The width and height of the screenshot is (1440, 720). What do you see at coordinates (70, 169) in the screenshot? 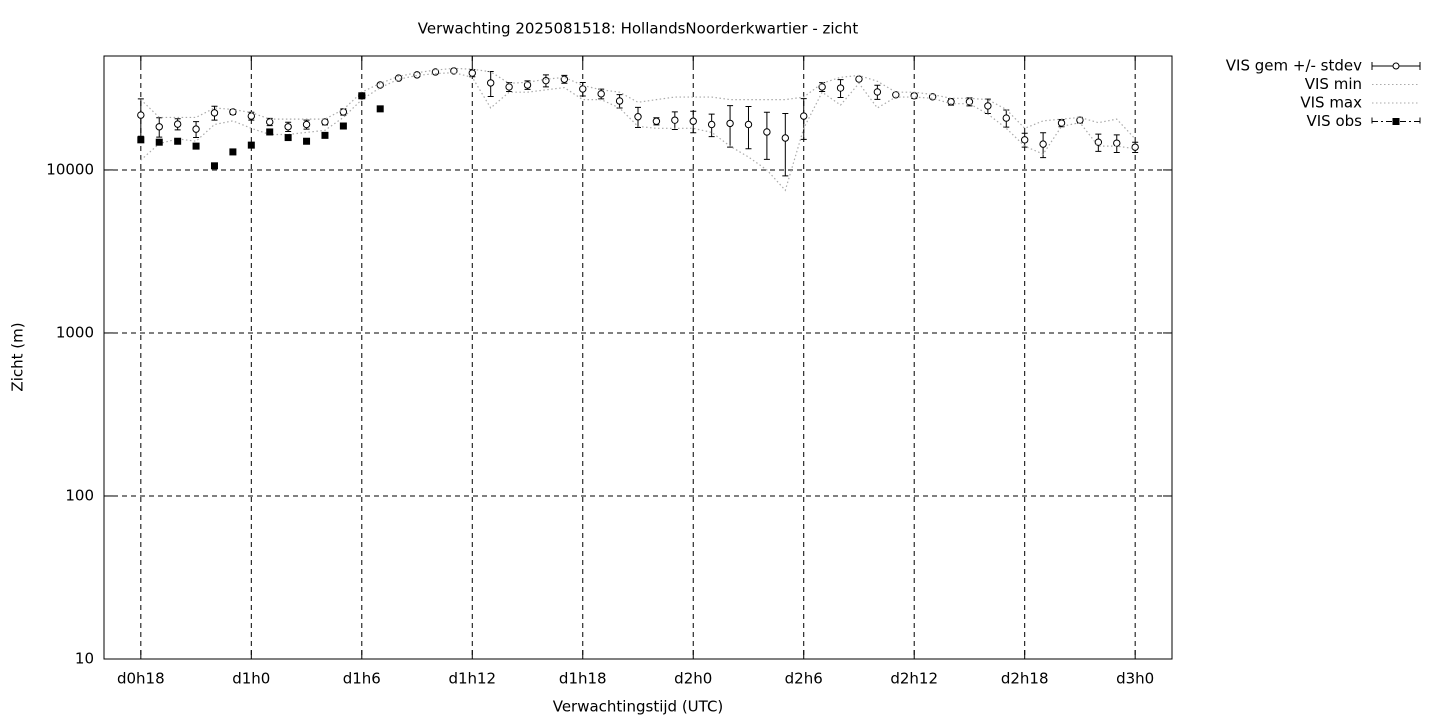
I see `y-tick-label: 10000` at bounding box center [70, 169].